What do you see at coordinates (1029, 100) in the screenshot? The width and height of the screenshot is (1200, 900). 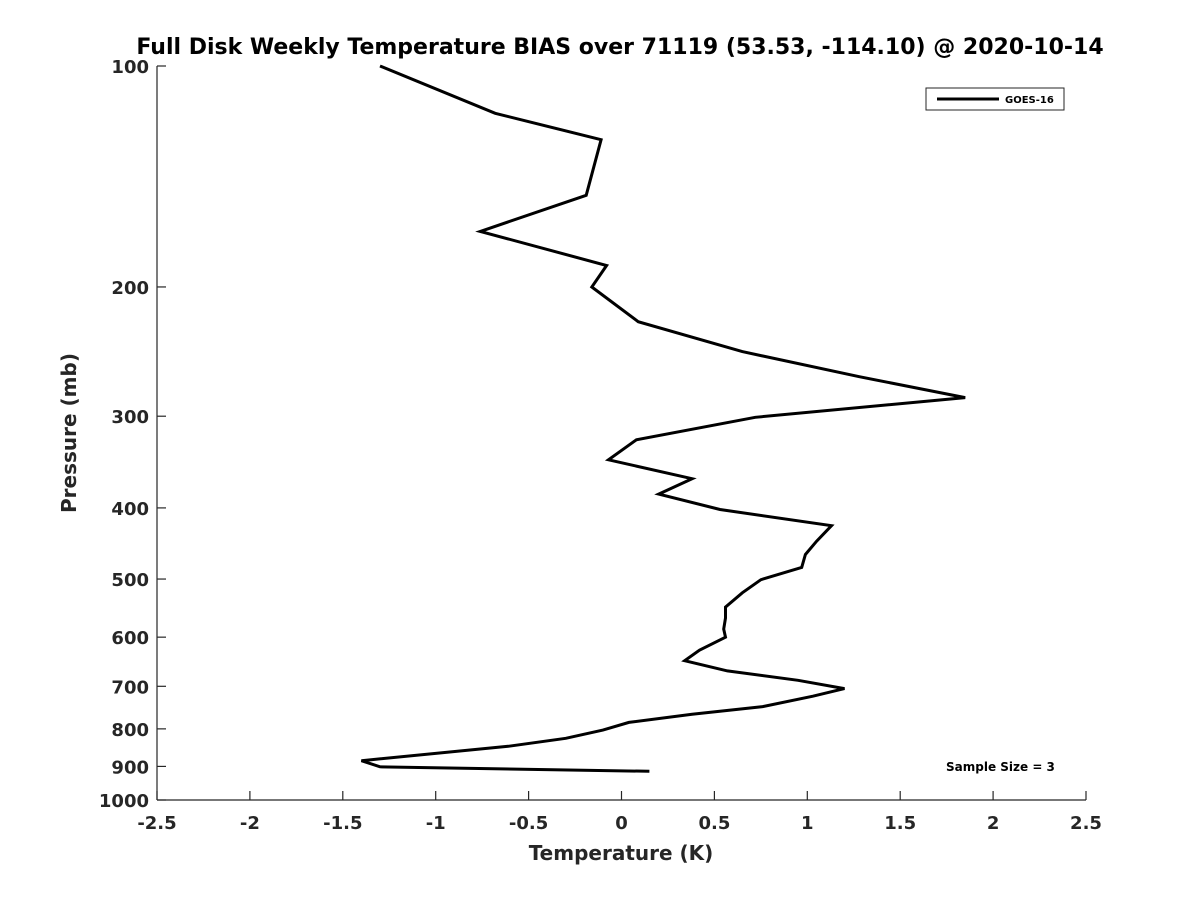 I see `legend-label-goes-16: GOES-16` at bounding box center [1029, 100].